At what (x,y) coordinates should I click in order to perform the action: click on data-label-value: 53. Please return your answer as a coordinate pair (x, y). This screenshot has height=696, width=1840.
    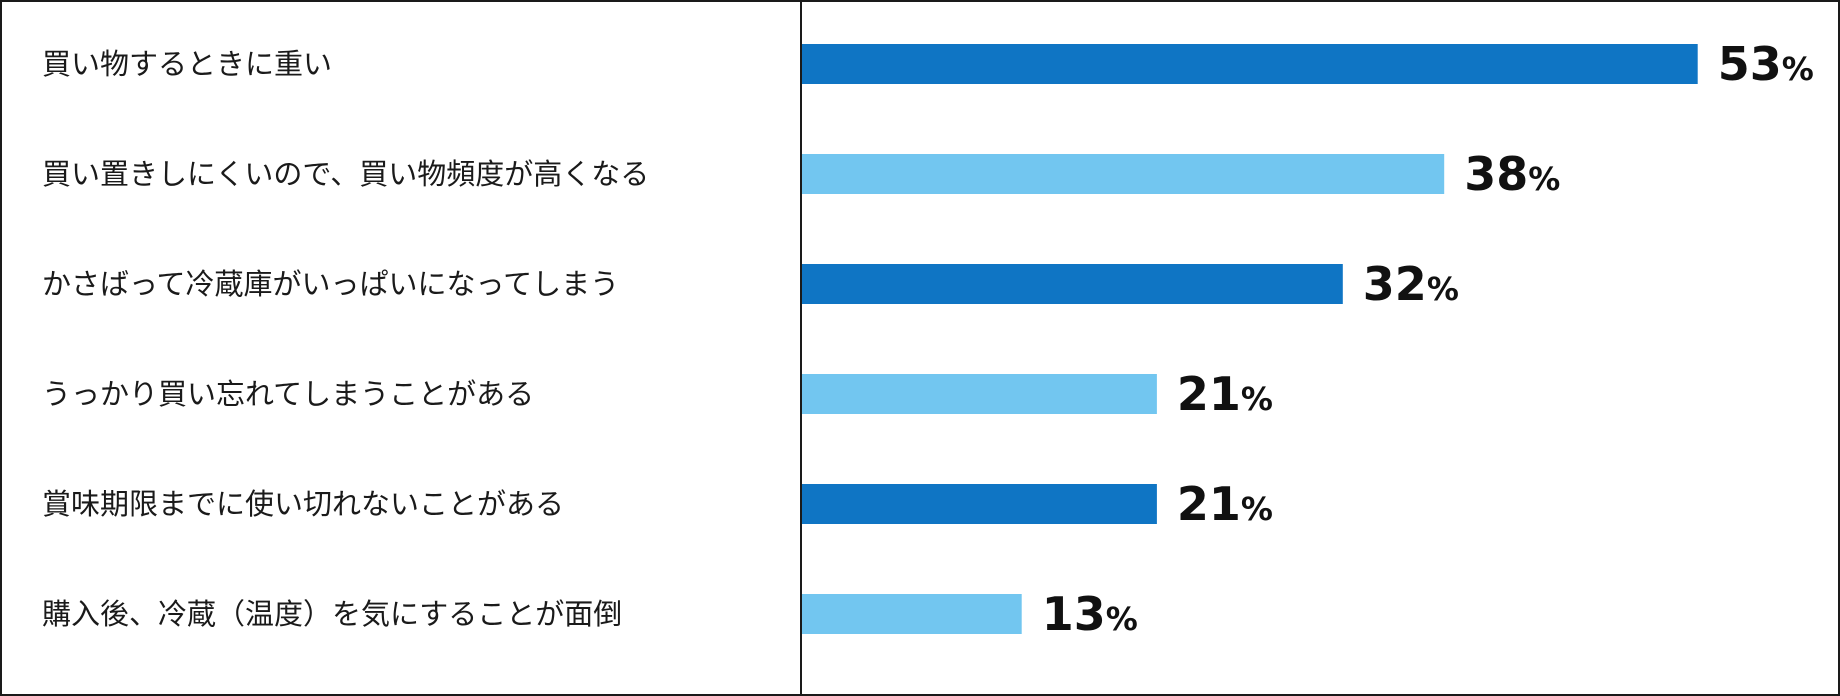
    Looking at the image, I should click on (1750, 64).